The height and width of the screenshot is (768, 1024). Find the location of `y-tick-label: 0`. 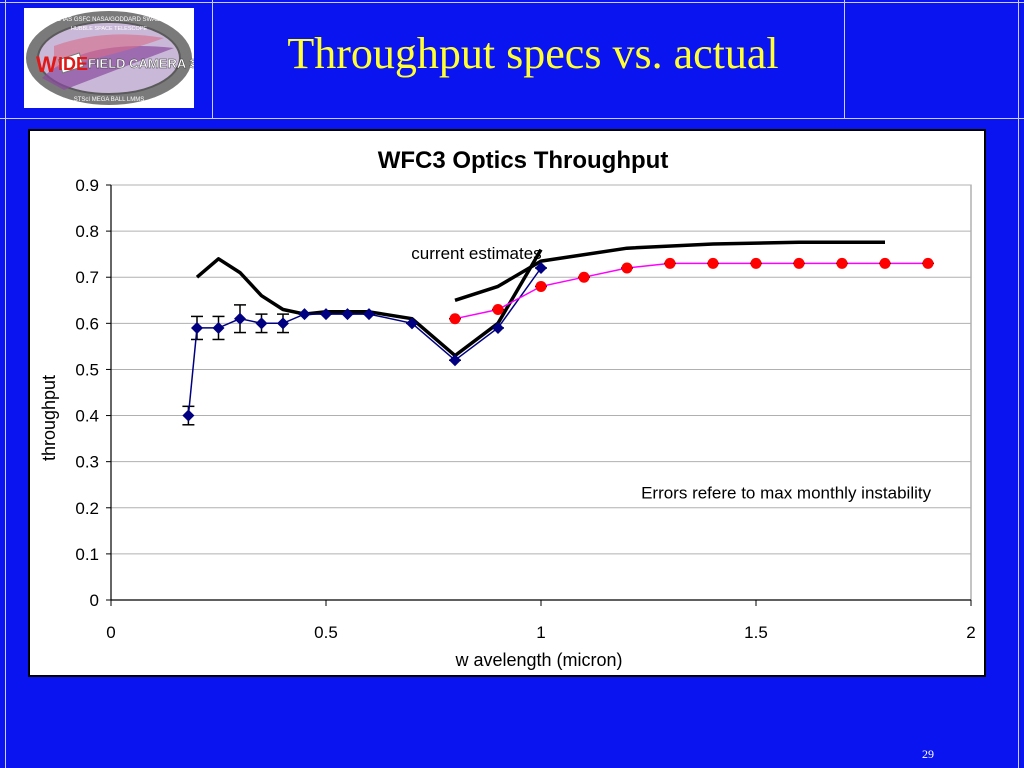

y-tick-label: 0 is located at coordinates (94, 600).